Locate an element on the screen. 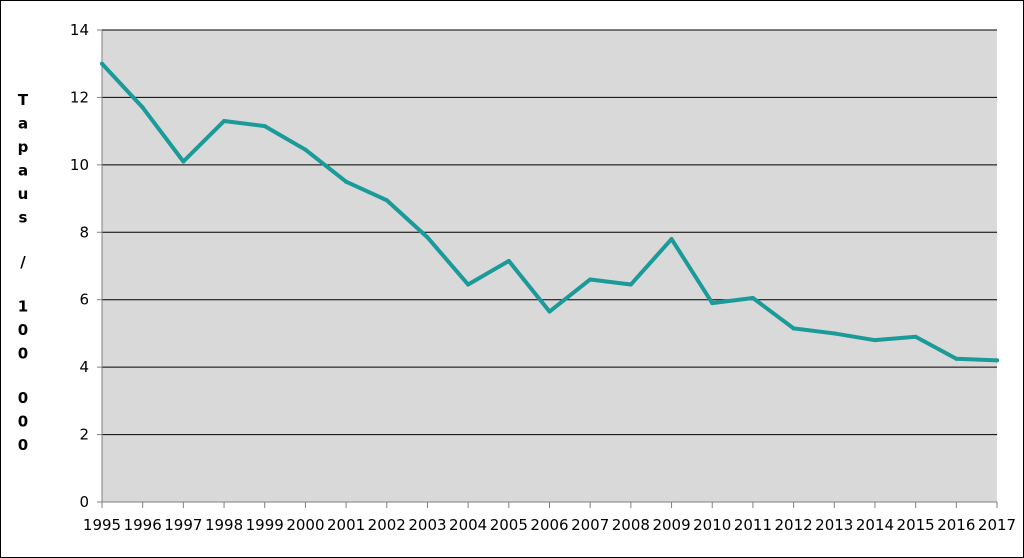 The height and width of the screenshot is (558, 1024). y-axis-label-char: / is located at coordinates (23, 262).